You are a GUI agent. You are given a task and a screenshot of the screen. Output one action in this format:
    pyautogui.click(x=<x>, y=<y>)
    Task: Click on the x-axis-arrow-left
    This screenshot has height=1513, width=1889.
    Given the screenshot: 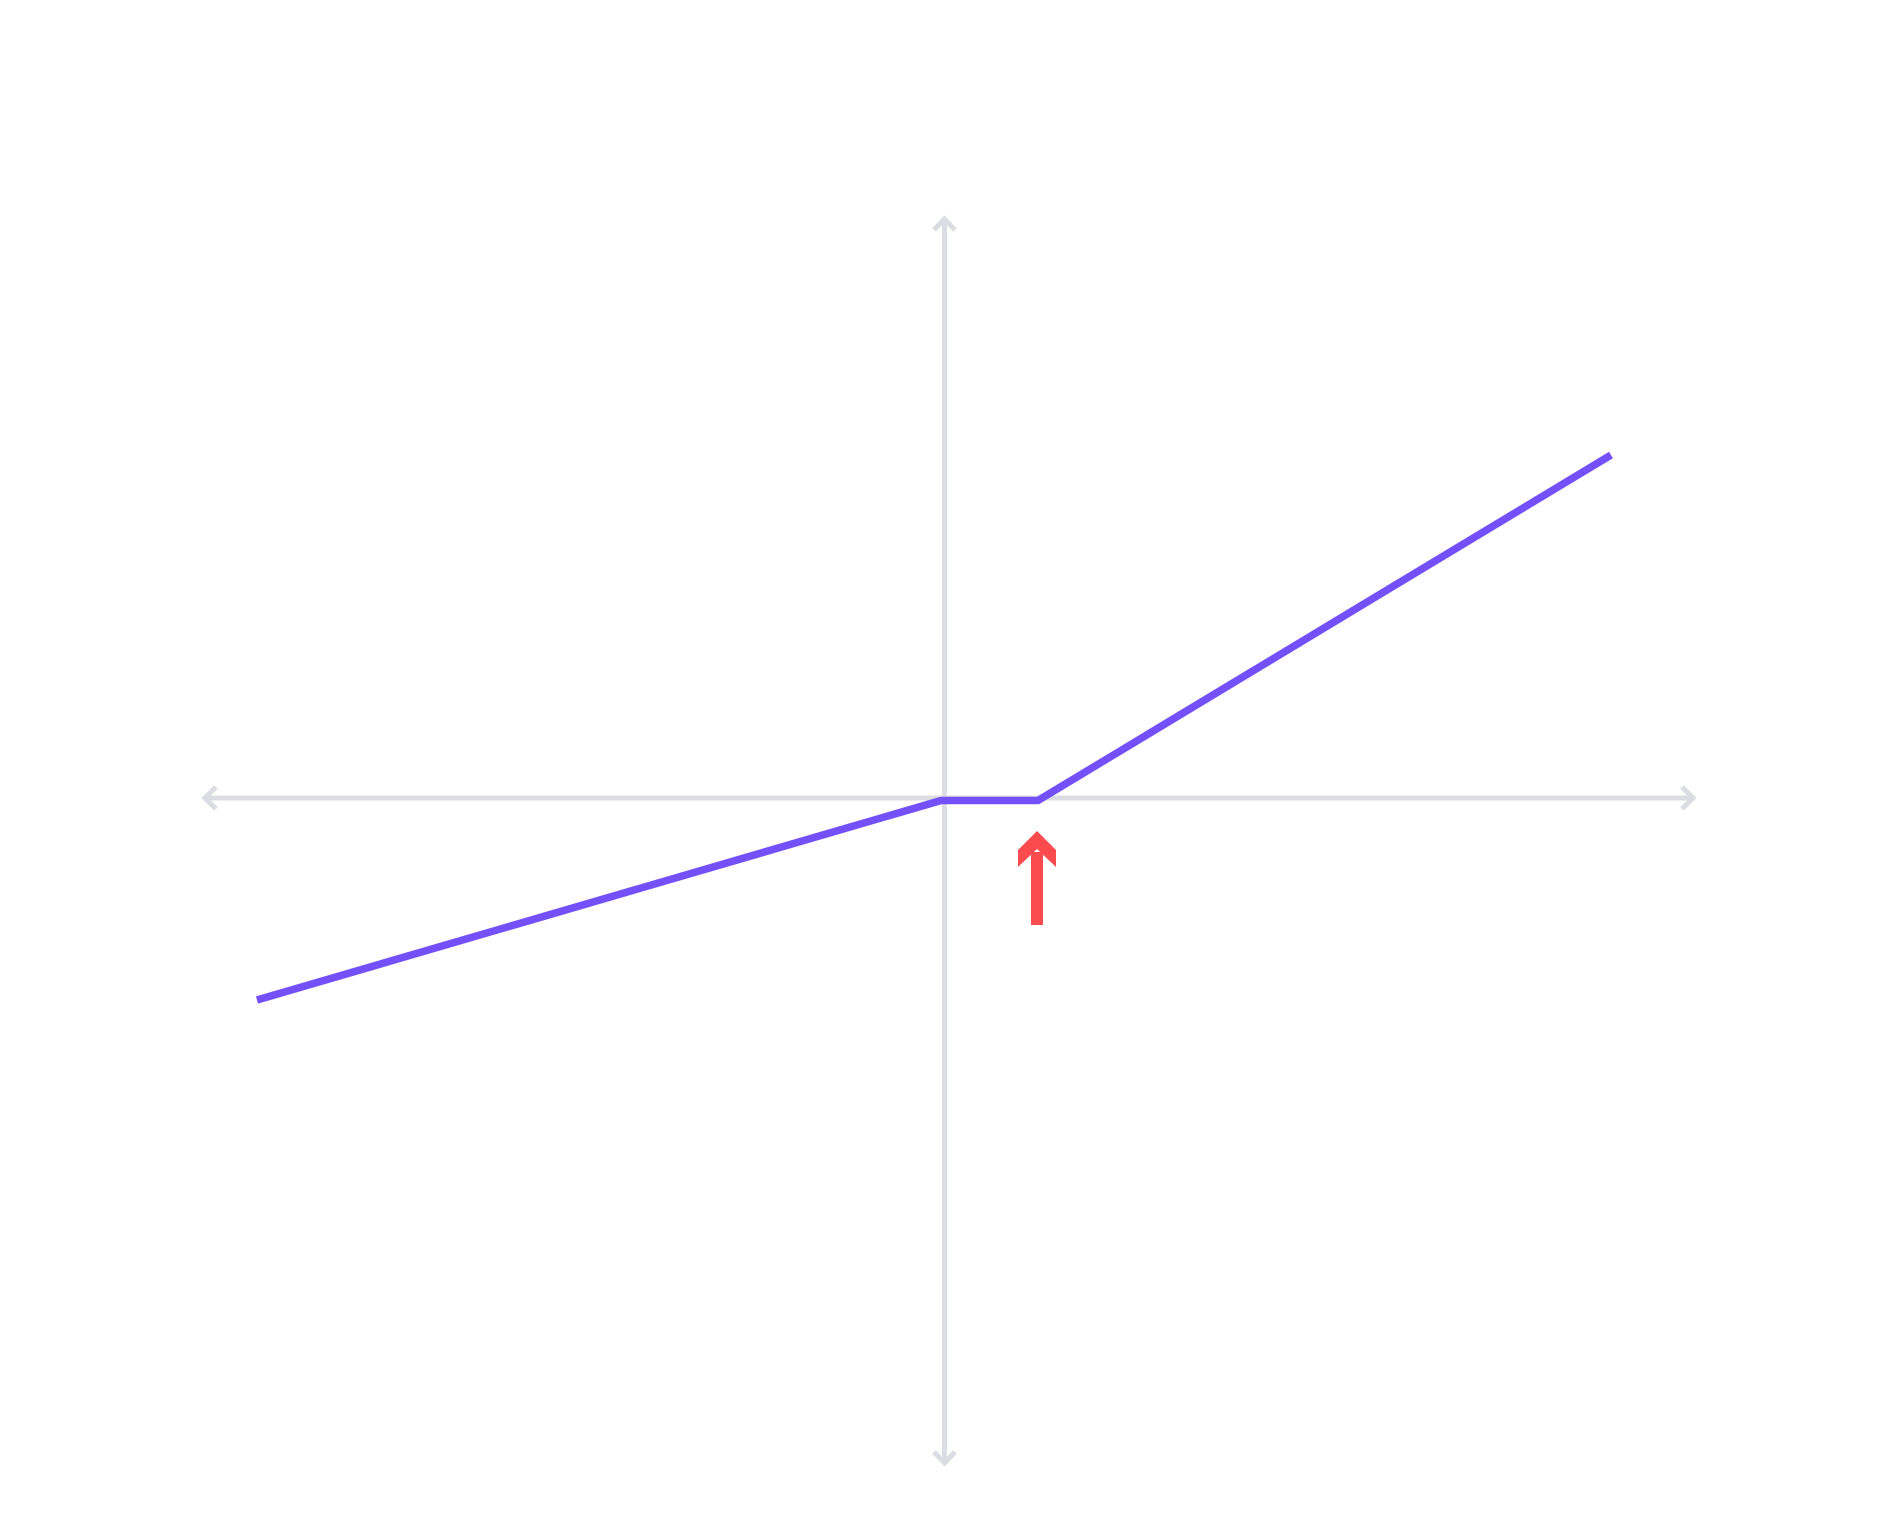 What is the action you would take?
    pyautogui.click(x=209, y=798)
    